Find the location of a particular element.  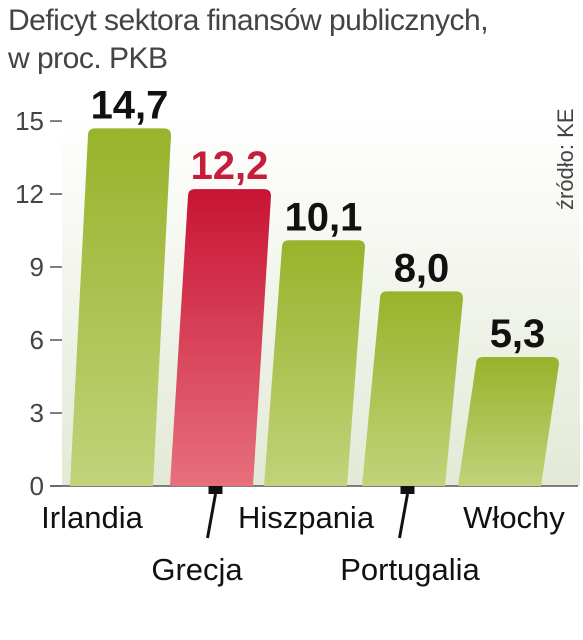

y-tick-label-9: 9 is located at coordinates (37, 267).